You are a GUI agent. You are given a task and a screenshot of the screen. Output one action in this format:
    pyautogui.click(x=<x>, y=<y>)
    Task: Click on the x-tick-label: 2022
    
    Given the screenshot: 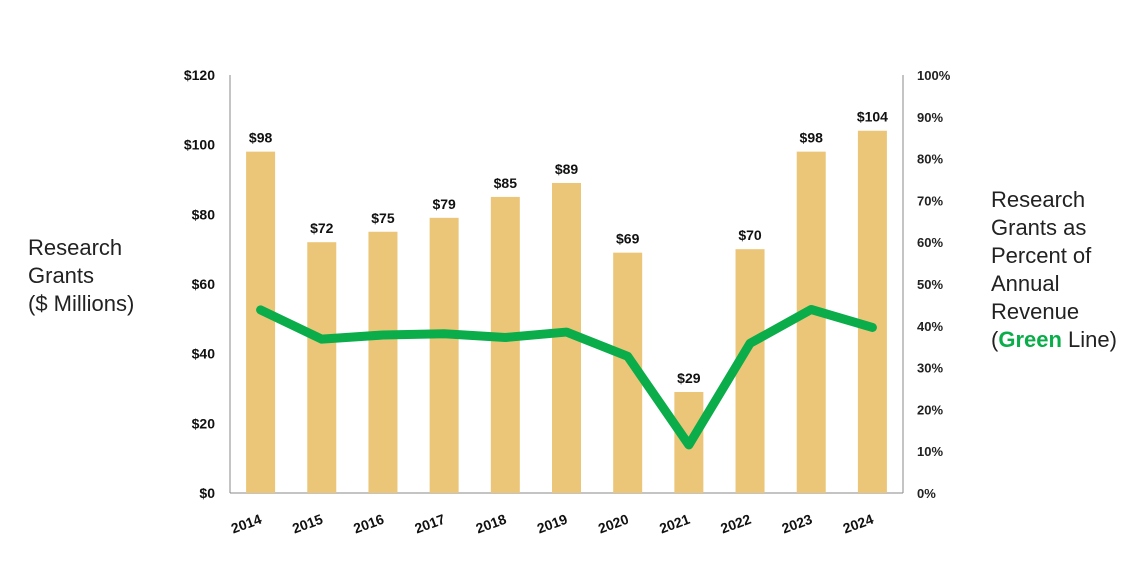 What is the action you would take?
    pyautogui.click(x=735, y=524)
    